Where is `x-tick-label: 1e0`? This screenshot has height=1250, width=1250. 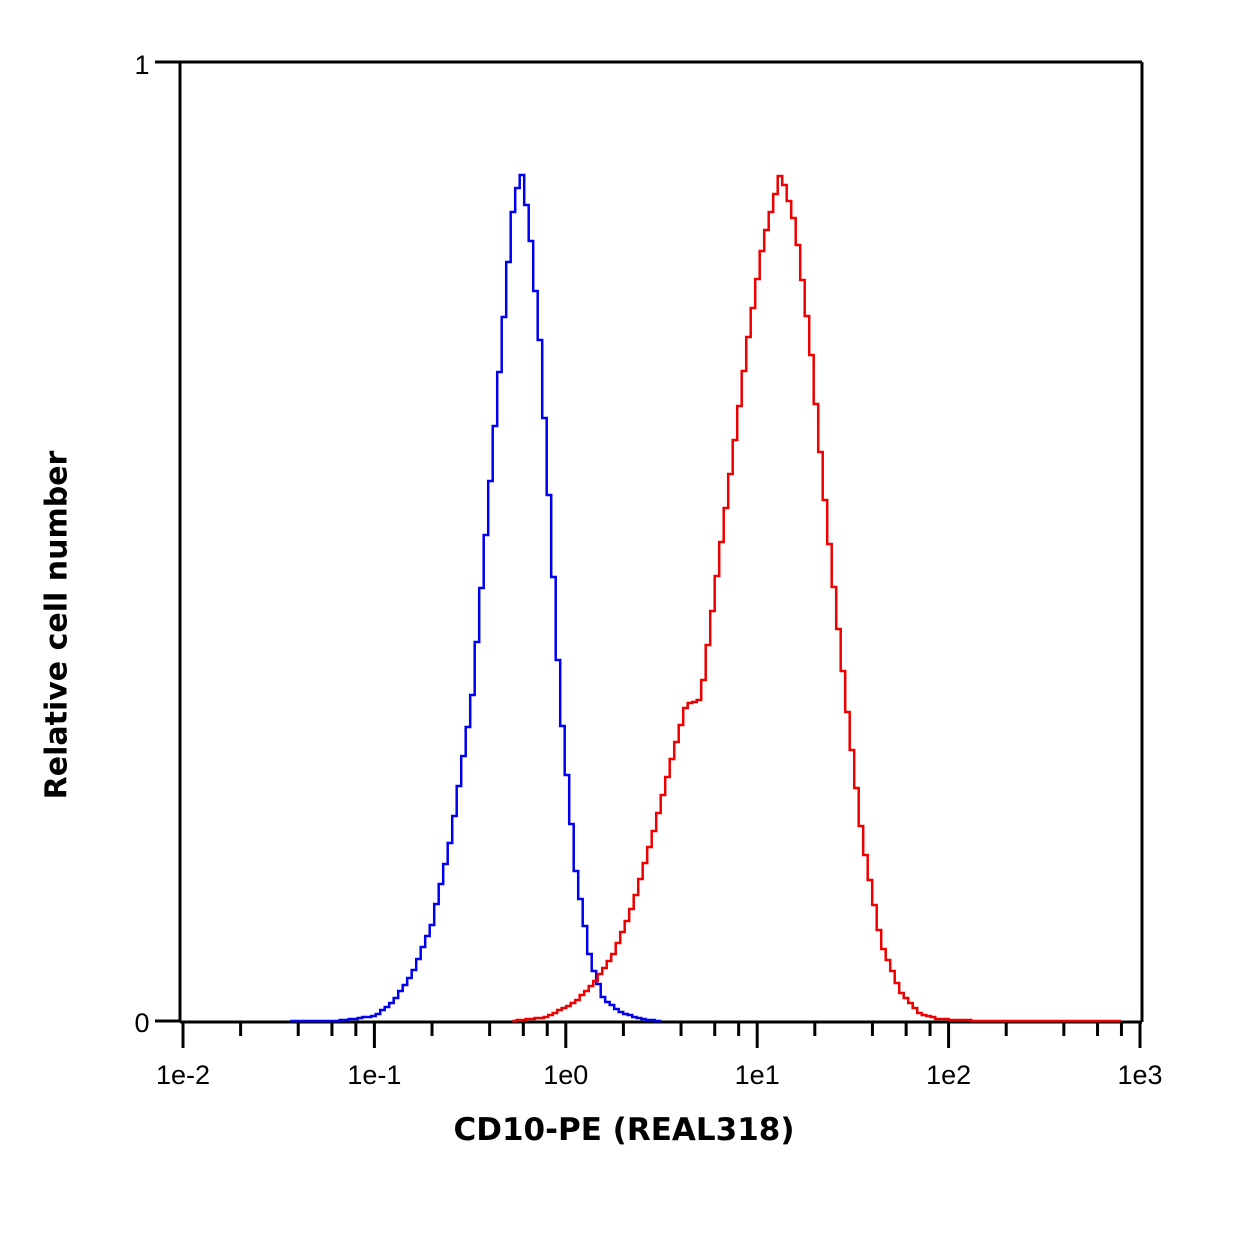
x-tick-label: 1e0 is located at coordinates (565, 1075).